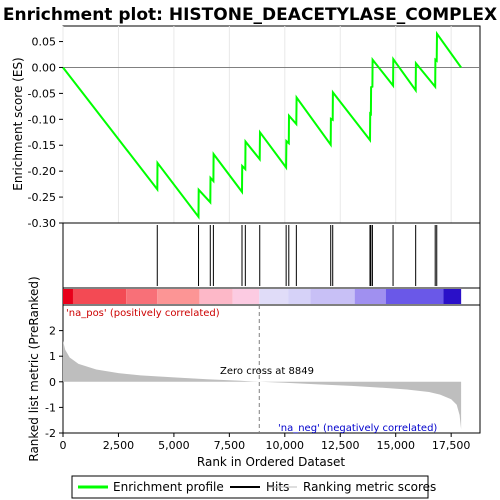 The image size is (500, 500). Describe the element at coordinates (168, 487) in the screenshot. I see `legend-profile-label: Enrichment profile` at that location.